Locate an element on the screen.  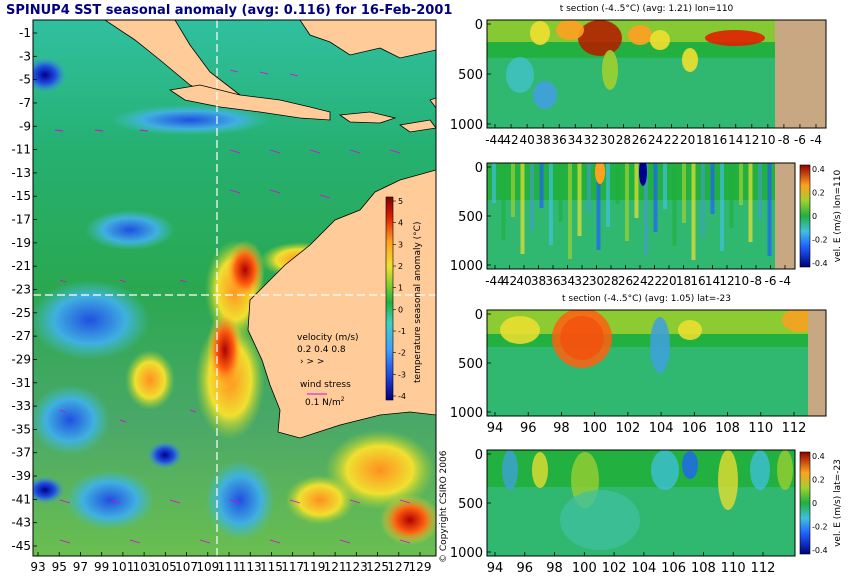
lon-tick-label: 95 is located at coordinates (59, 567).